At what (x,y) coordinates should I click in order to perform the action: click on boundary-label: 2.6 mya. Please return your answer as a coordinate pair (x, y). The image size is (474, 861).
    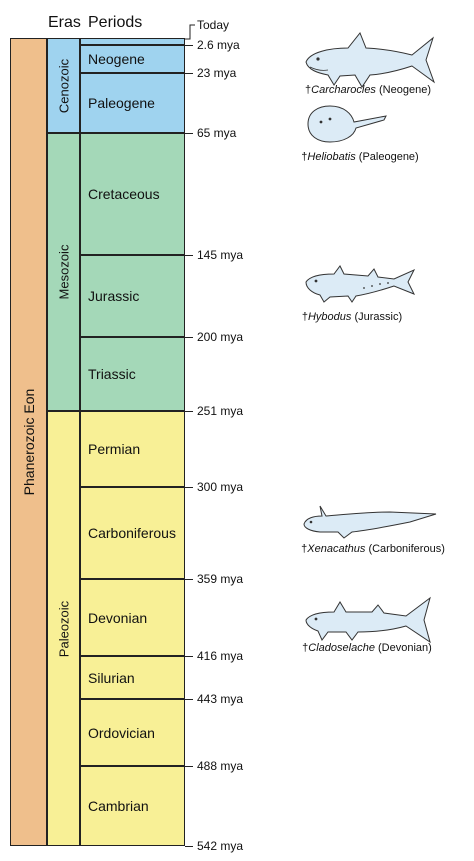
    Looking at the image, I should click on (218, 45).